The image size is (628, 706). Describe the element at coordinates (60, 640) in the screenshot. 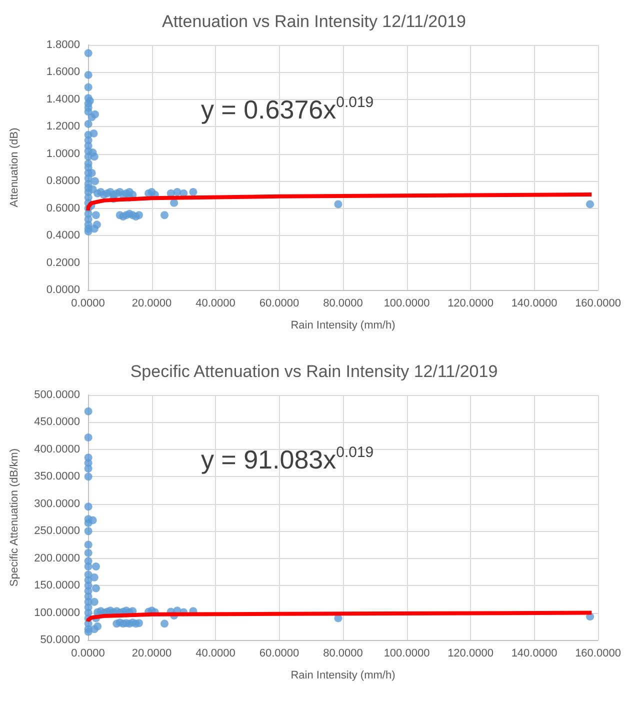

I see `y-tick-label: 50.0000` at that location.